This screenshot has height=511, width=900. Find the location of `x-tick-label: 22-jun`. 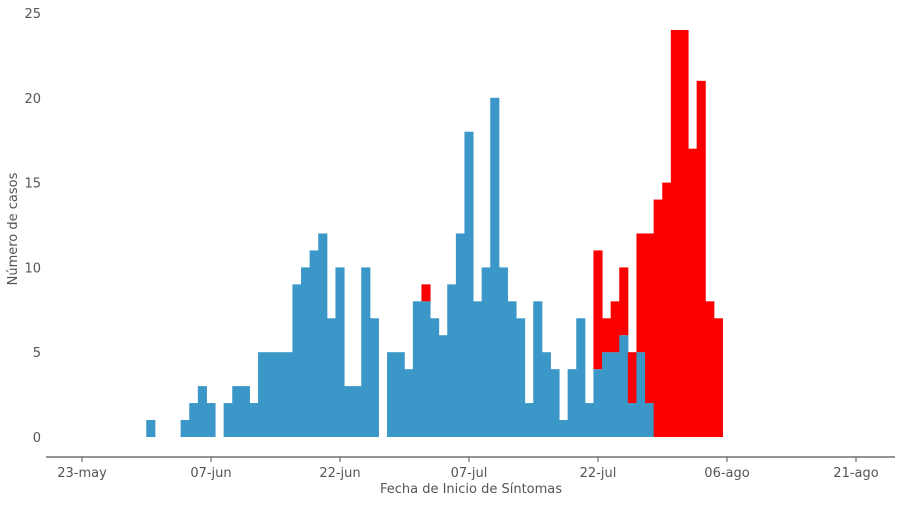

x-tick-label: 22-jun is located at coordinates (339, 473).